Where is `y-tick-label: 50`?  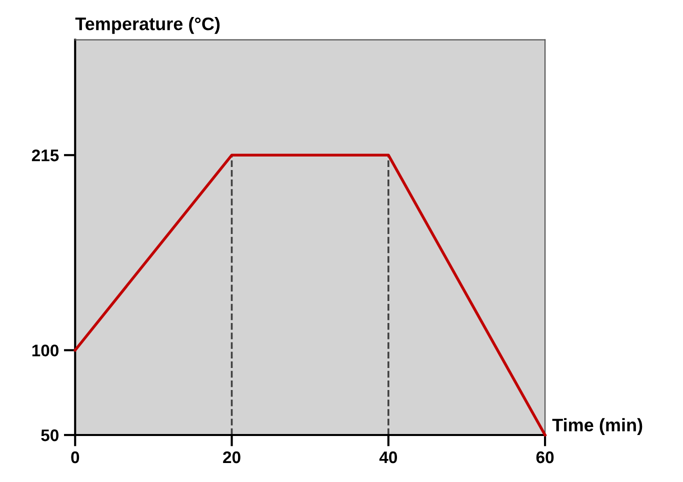 y-tick-label: 50 is located at coordinates (49, 435).